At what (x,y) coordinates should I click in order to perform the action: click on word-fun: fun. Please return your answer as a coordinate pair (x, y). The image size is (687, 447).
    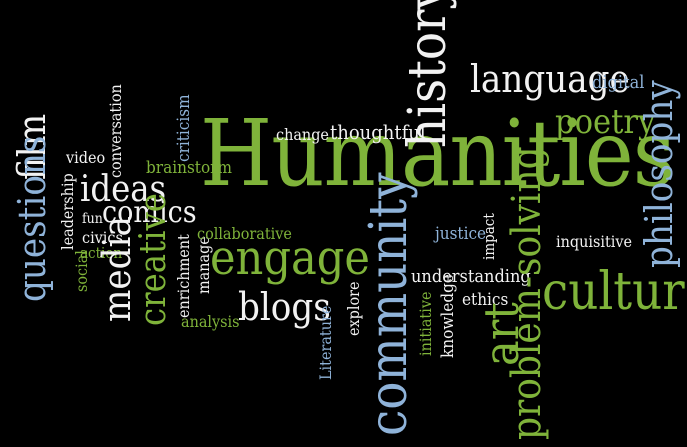
    Looking at the image, I should click on (92, 219).